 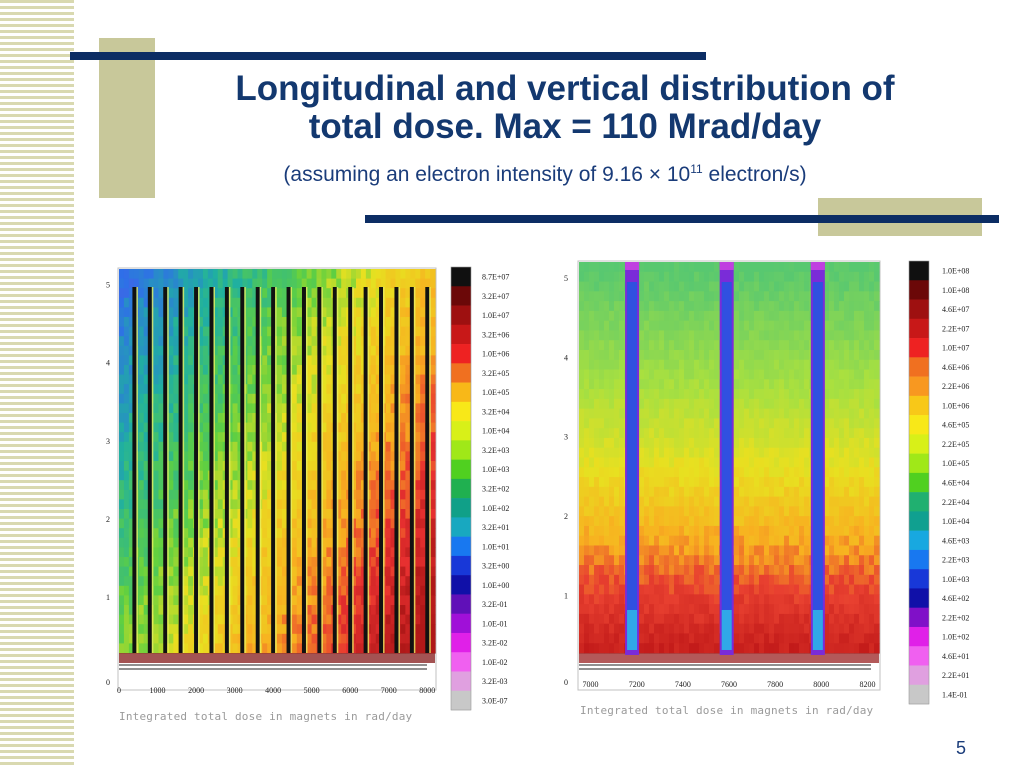 I want to click on magnet-stripe, so click(x=196, y=470).